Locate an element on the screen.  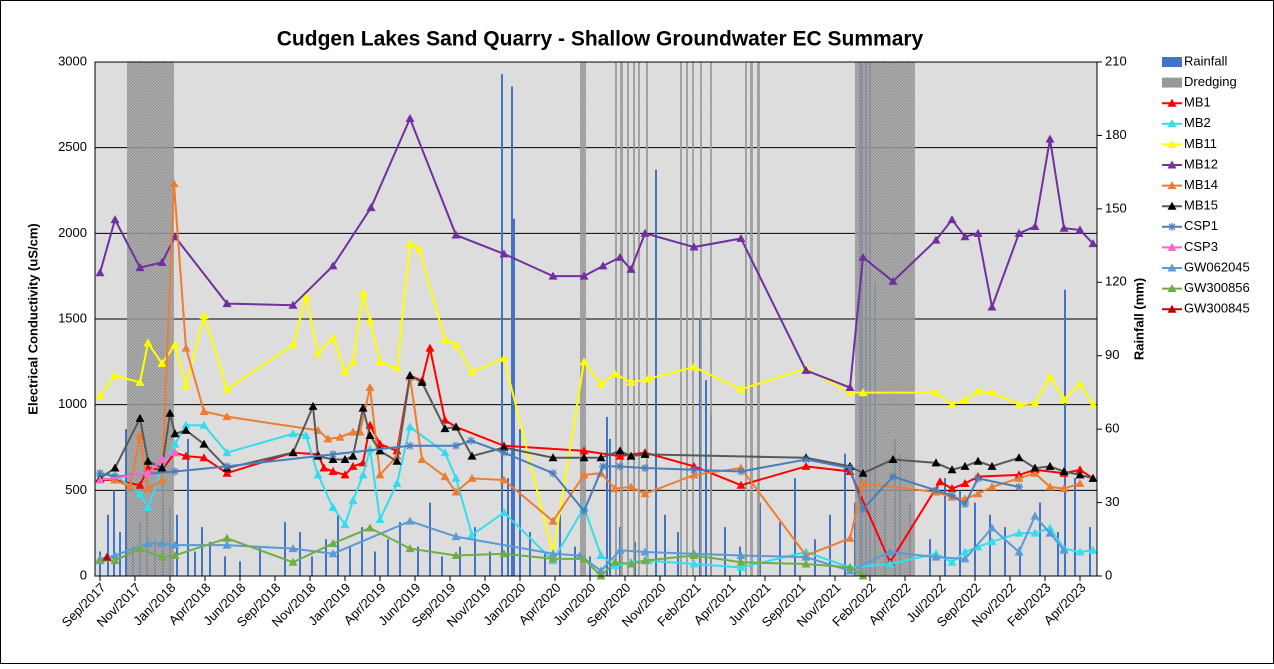
legend-marker is located at coordinates (1172, 185).